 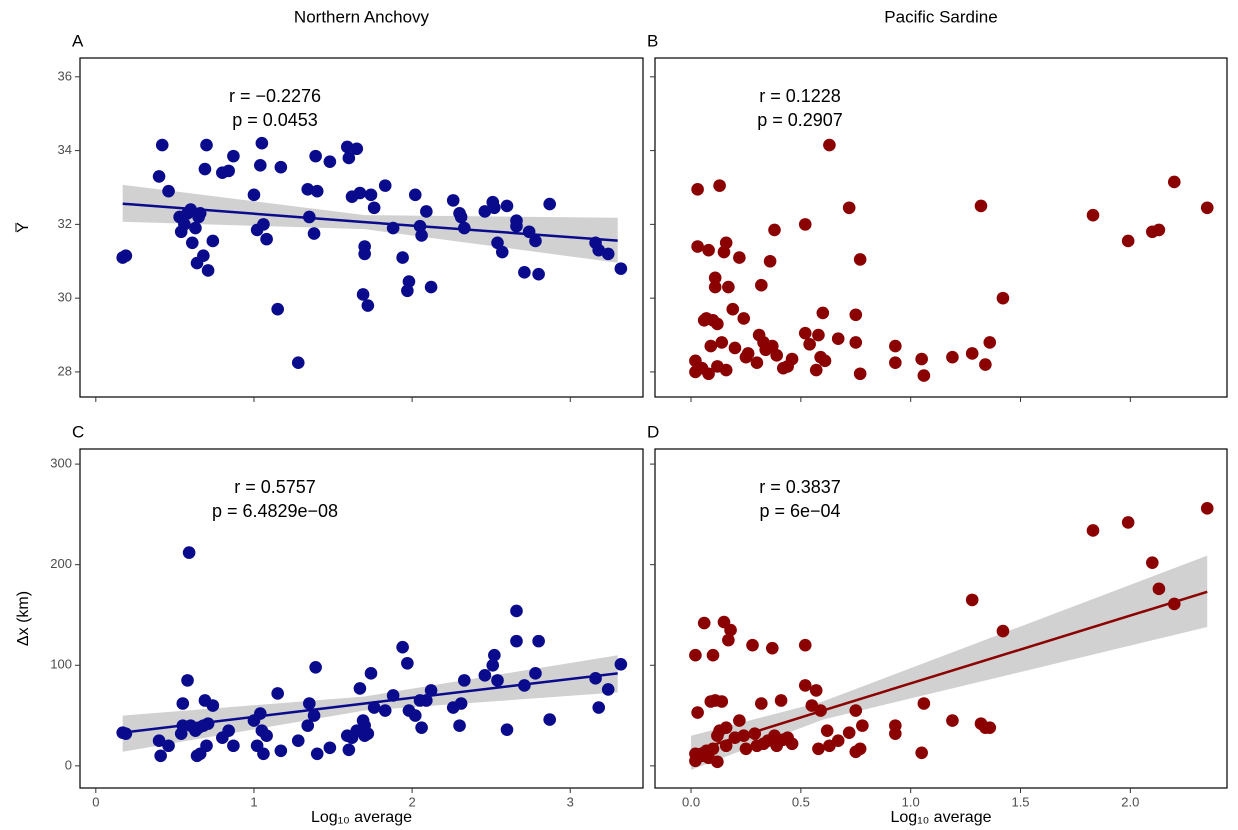 What do you see at coordinates (652, 40) in the screenshot?
I see `panel-label: B` at bounding box center [652, 40].